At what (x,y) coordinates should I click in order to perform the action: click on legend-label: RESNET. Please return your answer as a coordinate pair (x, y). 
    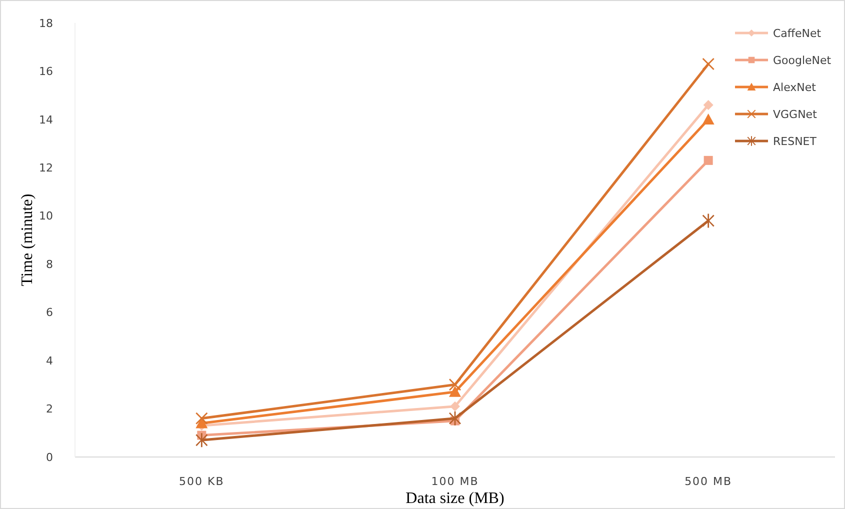
    Looking at the image, I should click on (795, 141).